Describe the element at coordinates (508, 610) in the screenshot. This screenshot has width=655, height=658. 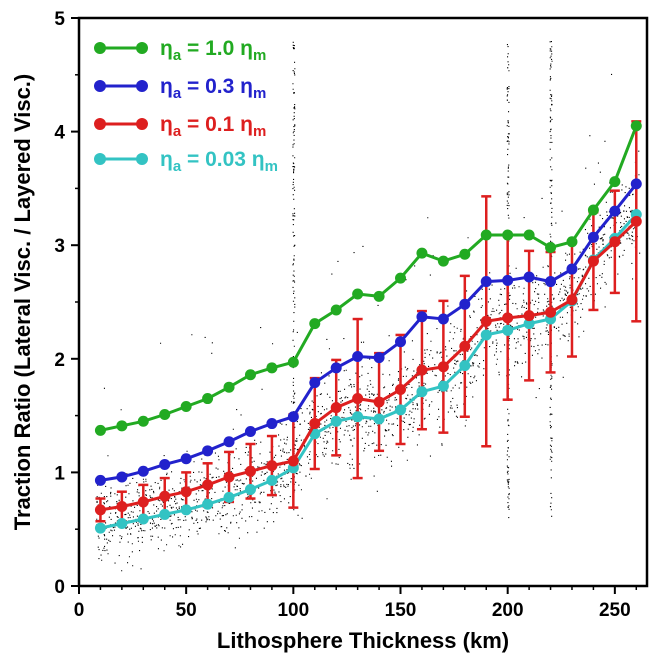
I see `x-tick-label: 200` at that location.